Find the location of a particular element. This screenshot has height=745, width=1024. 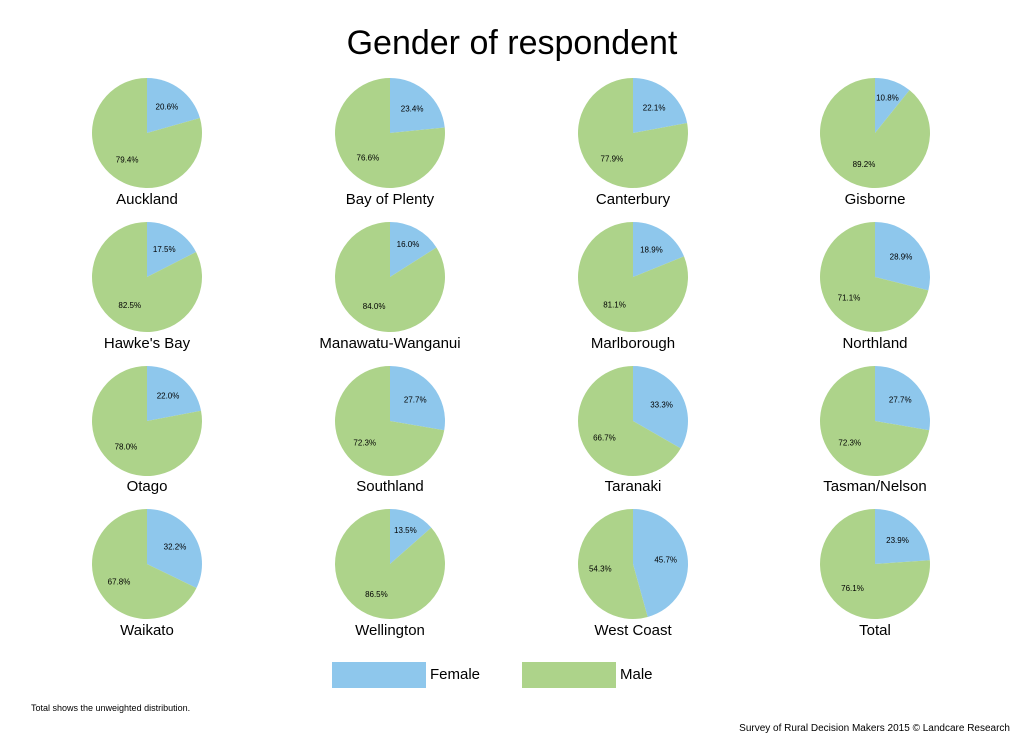

pie-data-label: 86.5% is located at coordinates (376, 594).